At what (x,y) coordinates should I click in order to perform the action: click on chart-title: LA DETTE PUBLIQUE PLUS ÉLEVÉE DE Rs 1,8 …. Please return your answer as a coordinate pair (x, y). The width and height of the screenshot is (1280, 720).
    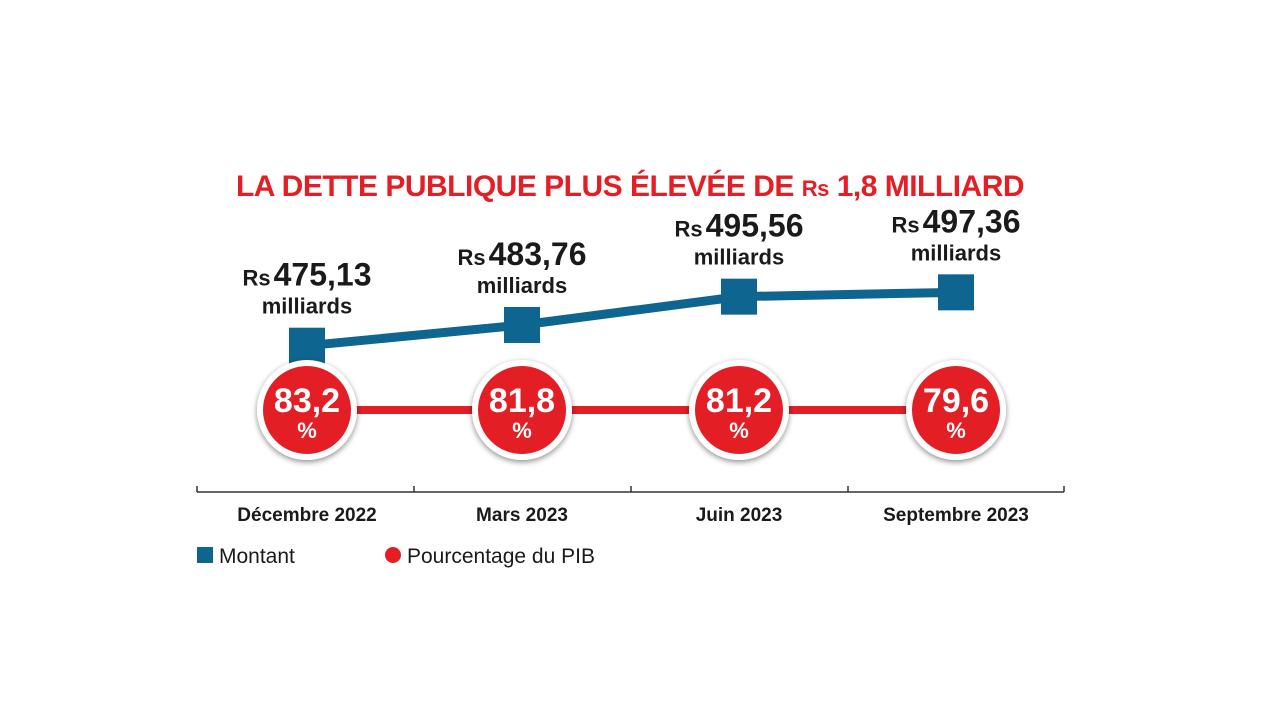
    Looking at the image, I should click on (630, 186).